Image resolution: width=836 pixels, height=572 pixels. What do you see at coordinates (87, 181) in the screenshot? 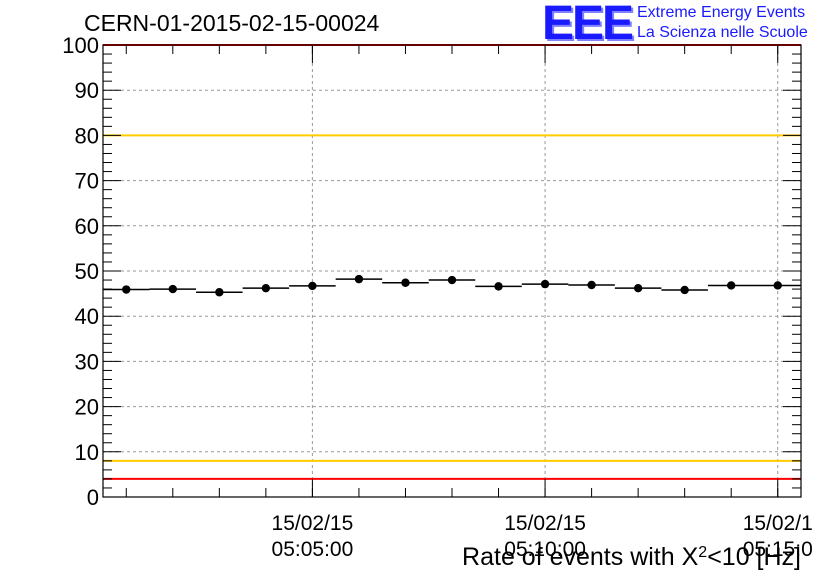
I see `y-tick-label: 70` at bounding box center [87, 181].